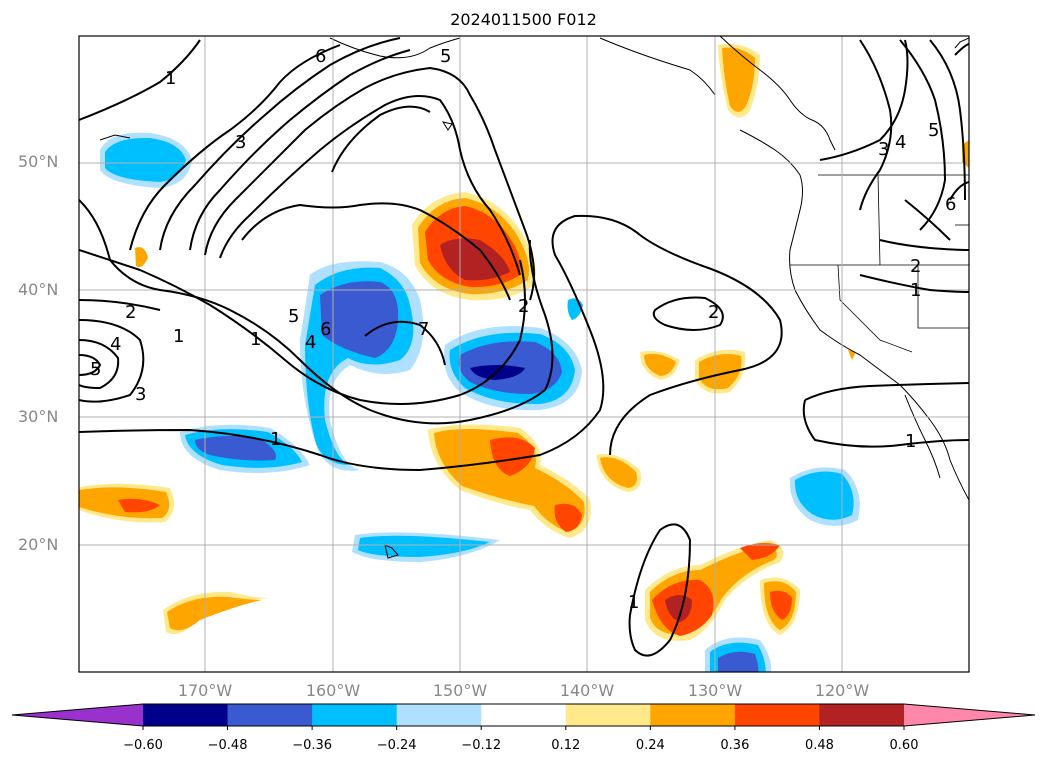  Describe the element at coordinates (38, 544) in the screenshot. I see `lat-label: 20°N` at that location.